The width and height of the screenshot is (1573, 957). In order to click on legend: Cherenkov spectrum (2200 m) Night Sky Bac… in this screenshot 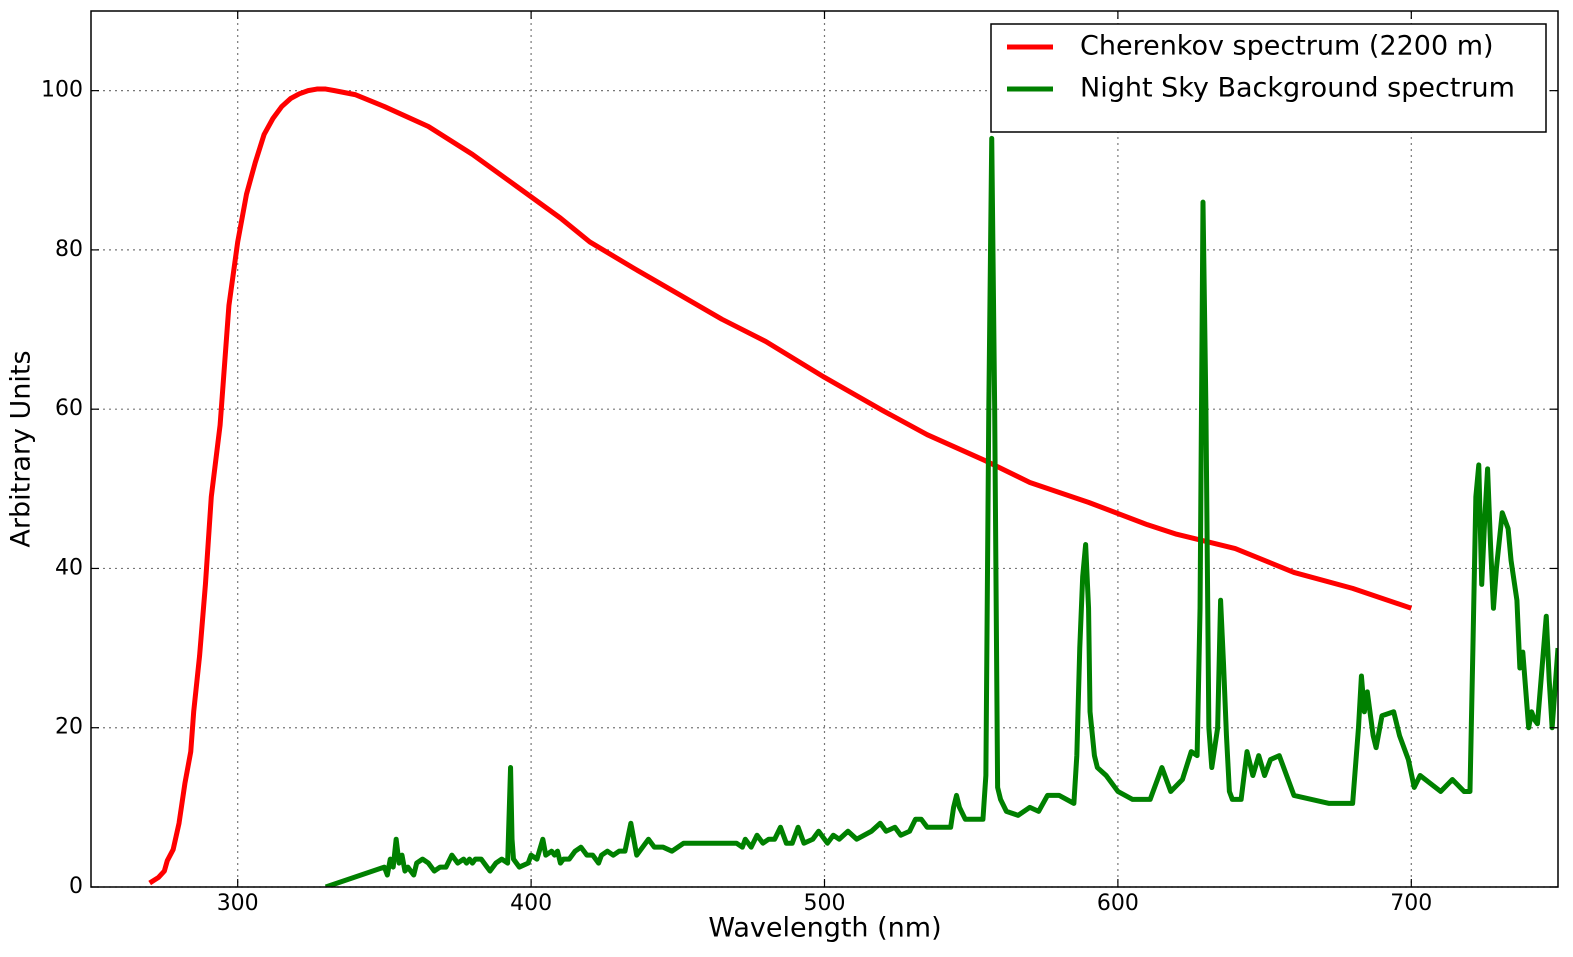, I will do `click(1268, 78)`.